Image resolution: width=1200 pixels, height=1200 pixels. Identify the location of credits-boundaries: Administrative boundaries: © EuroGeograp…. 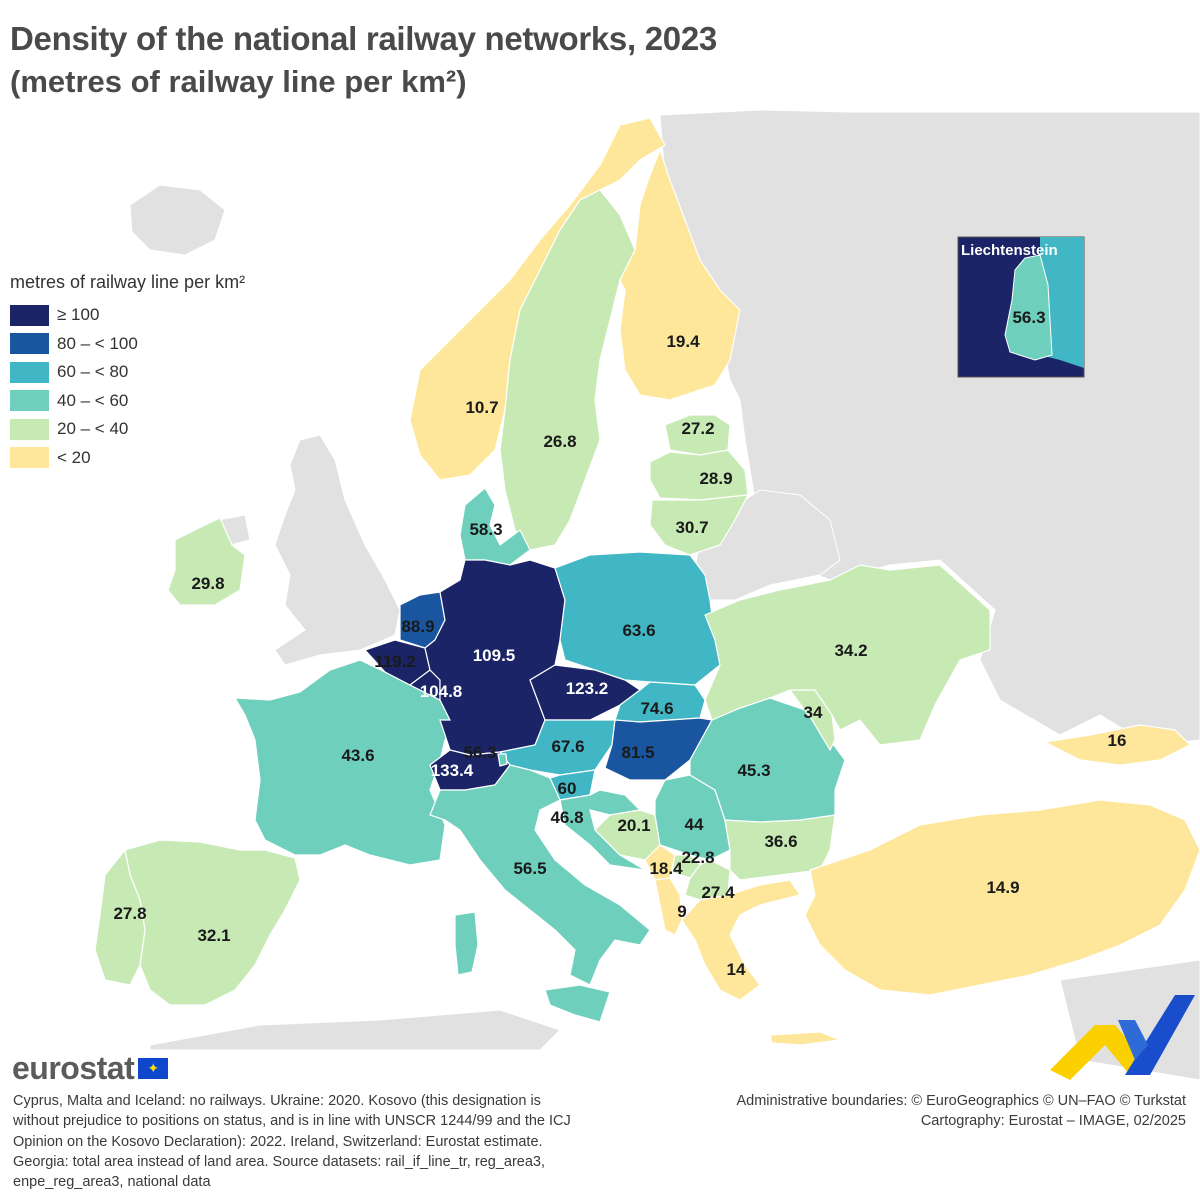
(961, 1101).